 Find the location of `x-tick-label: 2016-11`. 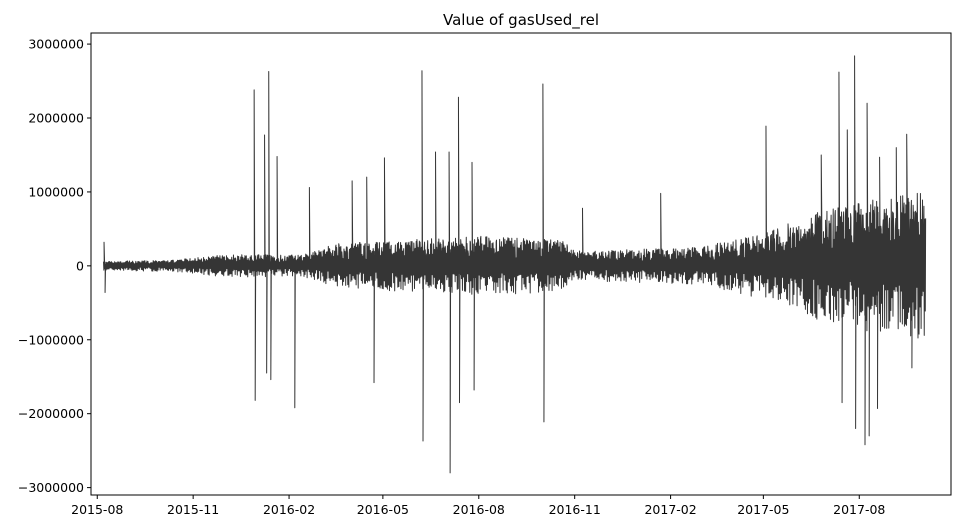

x-tick-label: 2016-11 is located at coordinates (575, 509).